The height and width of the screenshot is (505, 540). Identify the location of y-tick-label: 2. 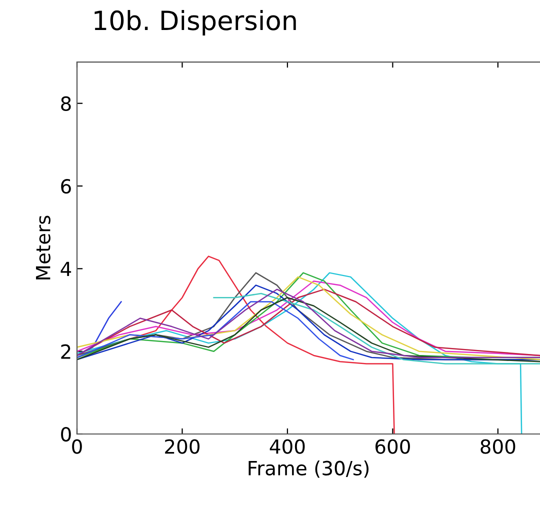
(65, 351).